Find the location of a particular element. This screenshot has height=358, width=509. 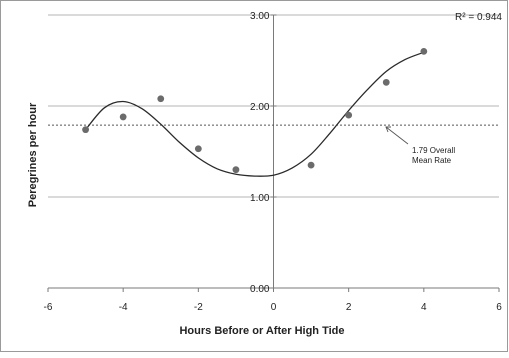

y-tick-label: 2.00 is located at coordinates (260, 107).